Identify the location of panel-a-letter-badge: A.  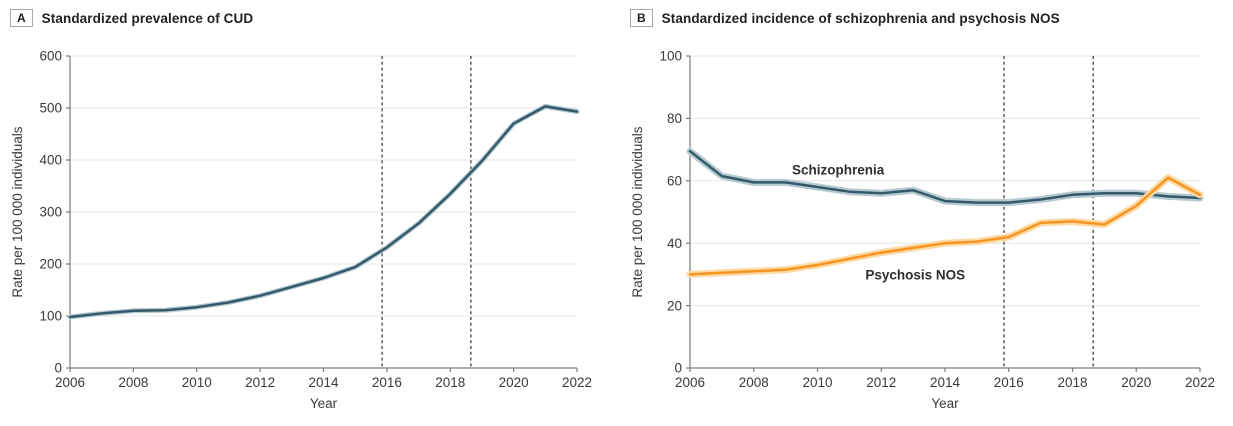
(21, 18).